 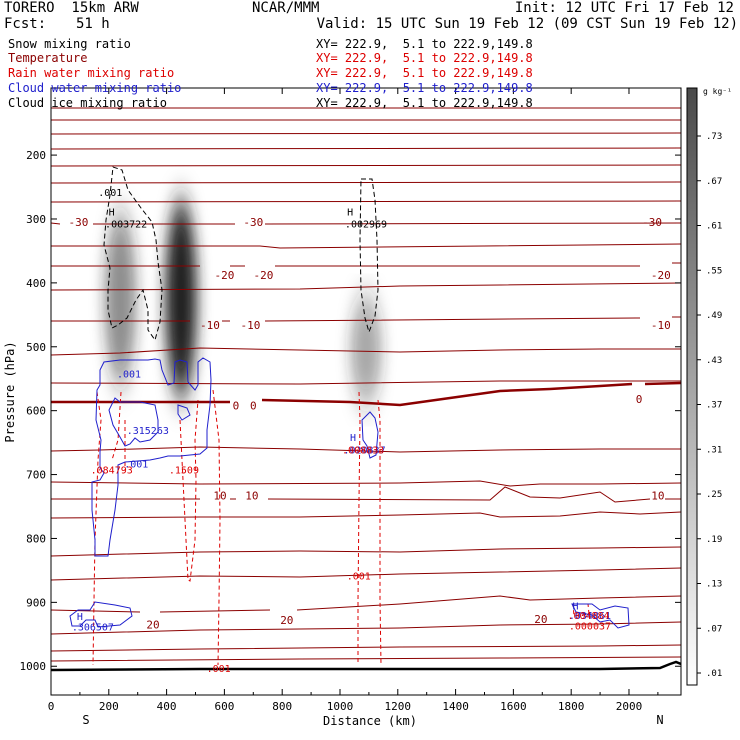 I want to click on colorbar-label: .61, so click(x=714, y=227).